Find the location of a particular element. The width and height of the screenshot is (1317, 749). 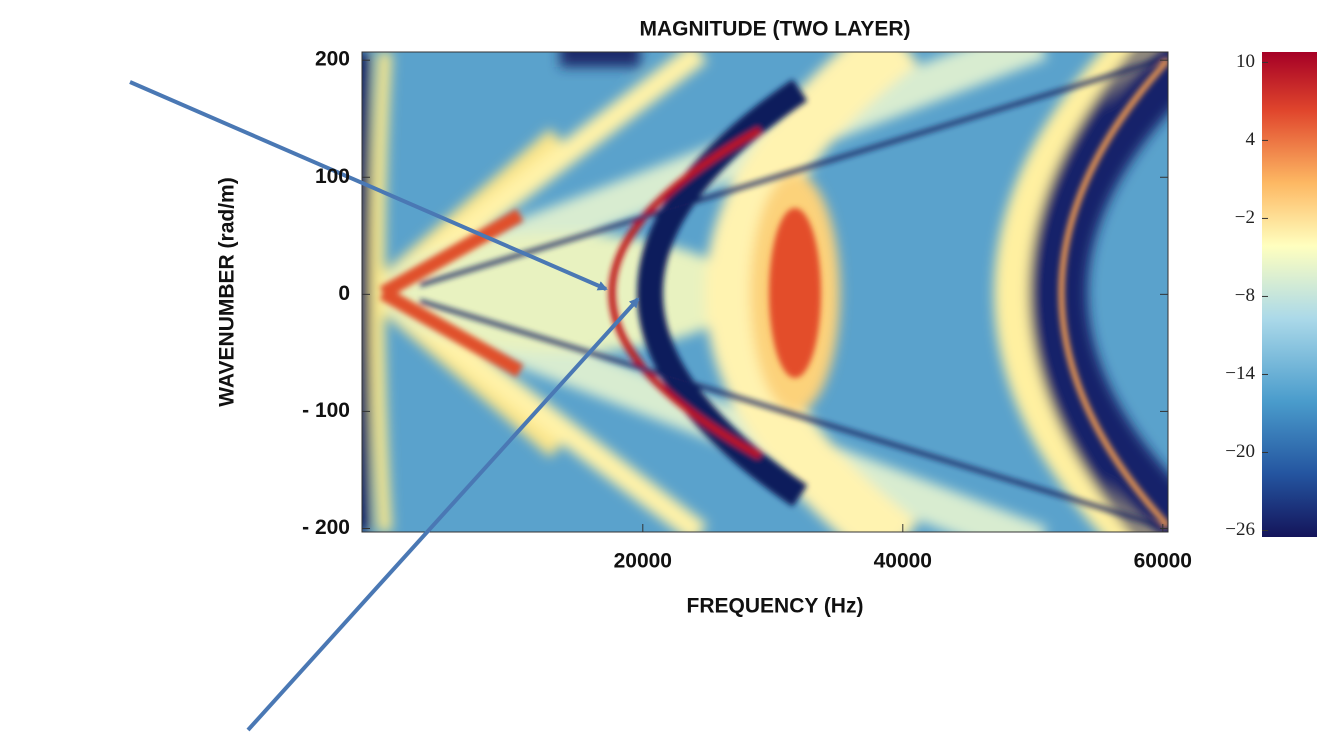

y-axis-label: WAVENUMBER (rad/m) is located at coordinates (227, 291).